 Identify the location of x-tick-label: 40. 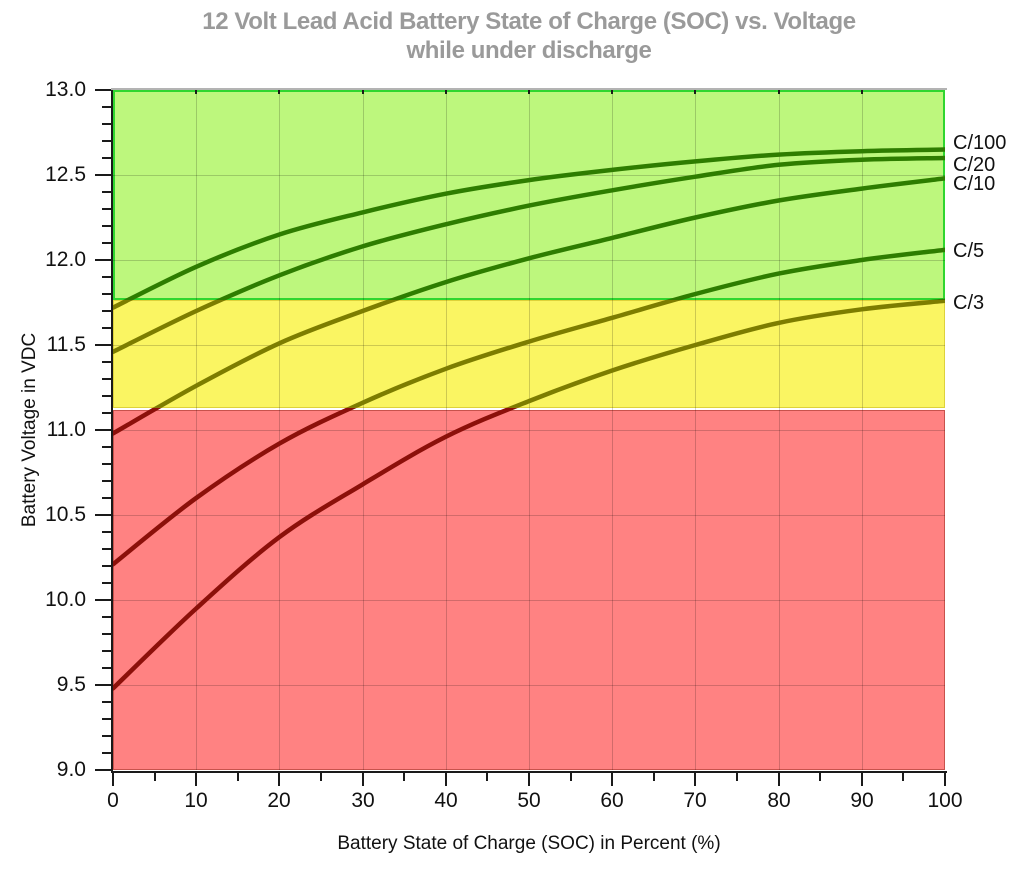
(446, 800).